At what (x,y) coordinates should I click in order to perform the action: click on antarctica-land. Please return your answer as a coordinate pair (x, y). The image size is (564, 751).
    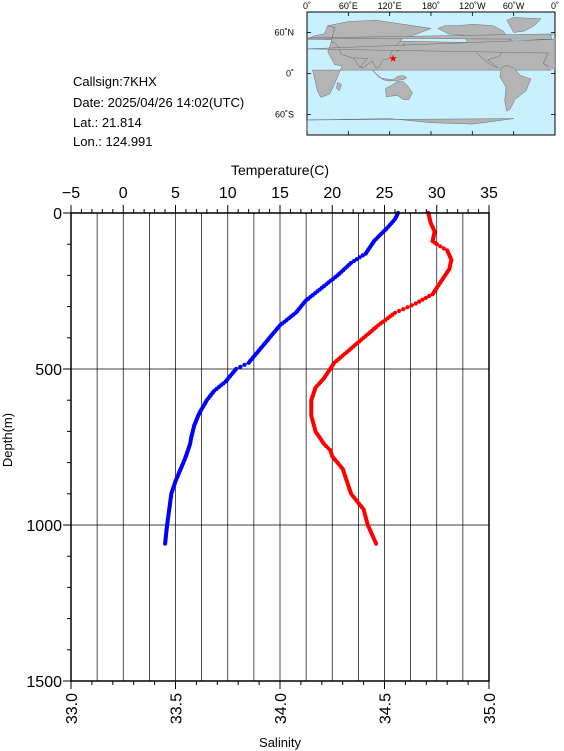
    Looking at the image, I should click on (410, 126).